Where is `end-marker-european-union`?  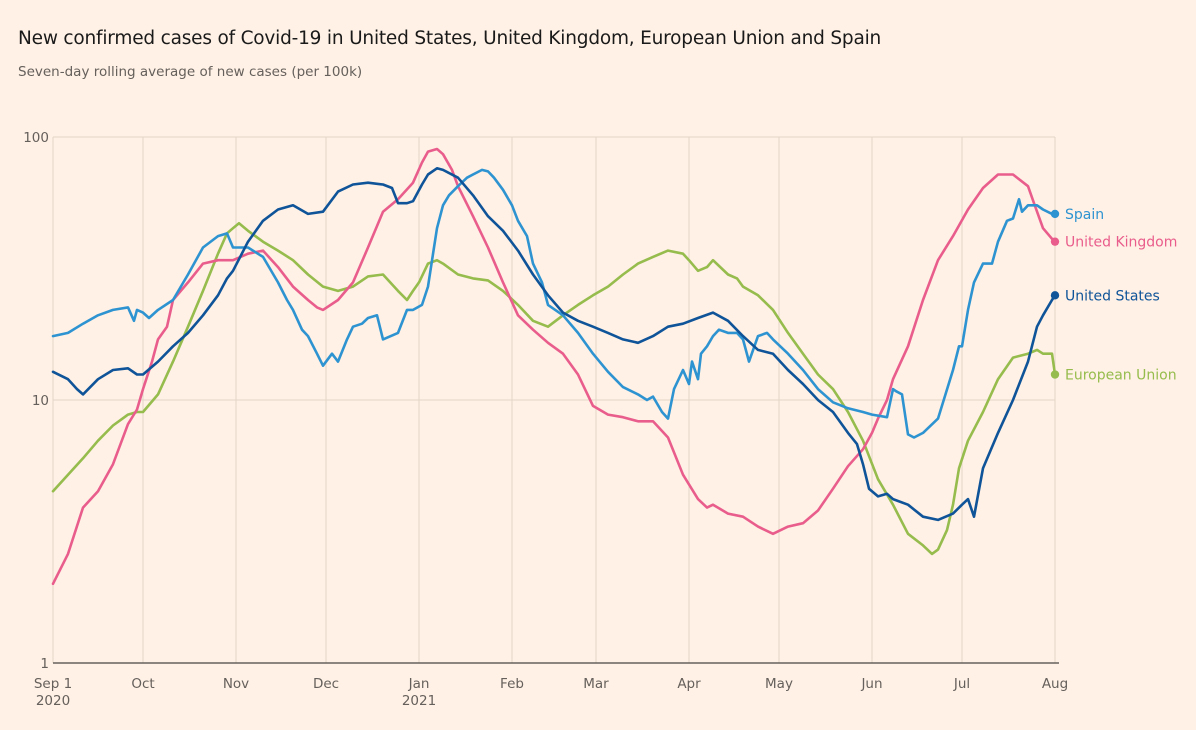 end-marker-european-union is located at coordinates (1055, 374).